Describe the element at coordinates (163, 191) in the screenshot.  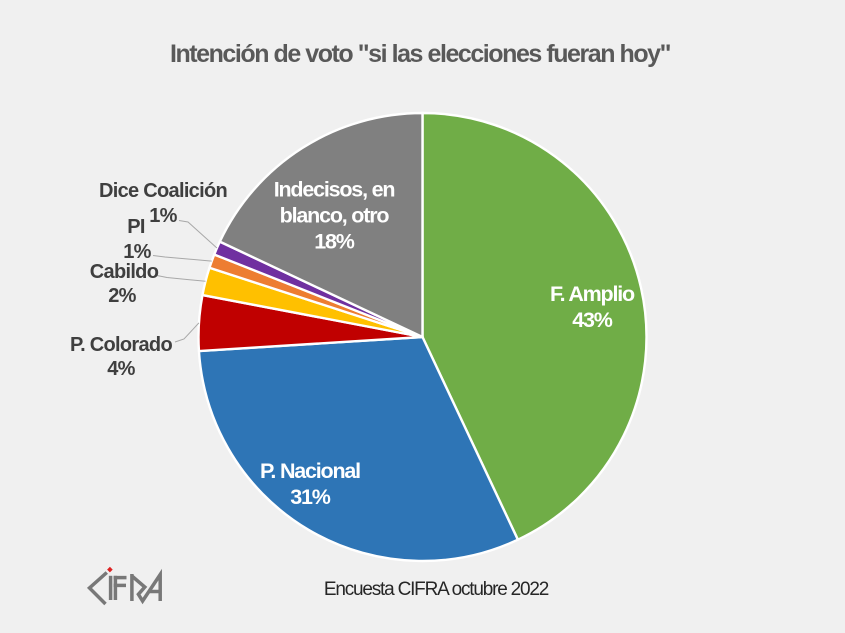
I see `svg-text: Dice Coalición` at that location.